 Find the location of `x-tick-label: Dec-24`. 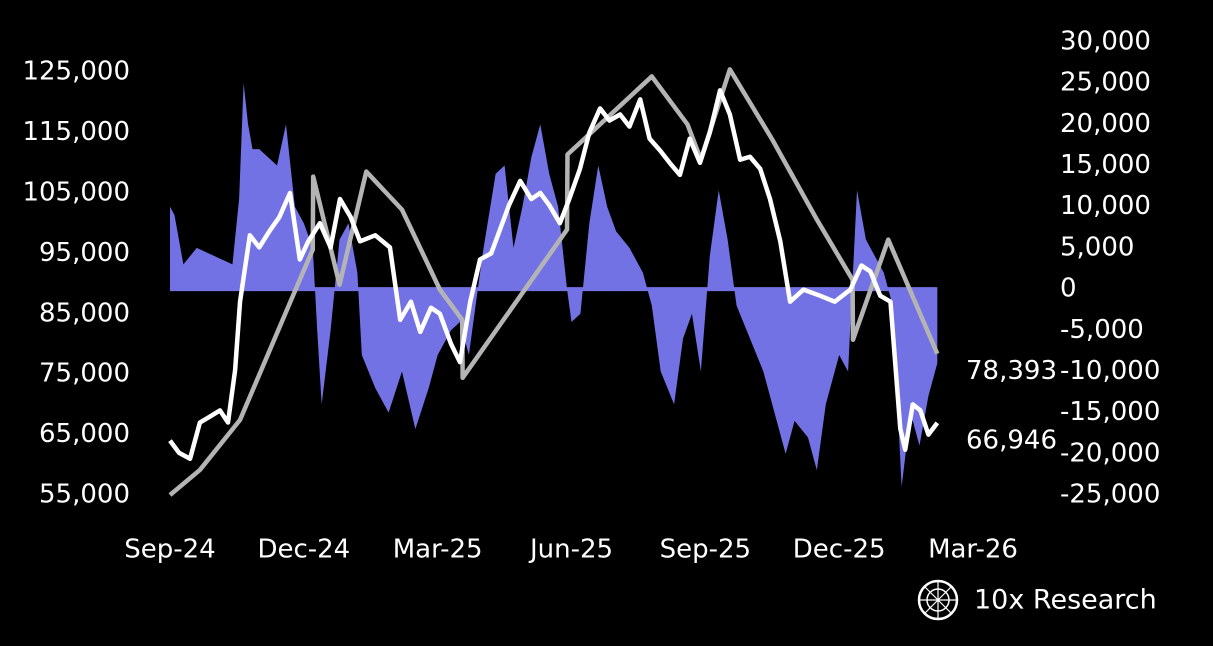

x-tick-label: Dec-24 is located at coordinates (303, 550).